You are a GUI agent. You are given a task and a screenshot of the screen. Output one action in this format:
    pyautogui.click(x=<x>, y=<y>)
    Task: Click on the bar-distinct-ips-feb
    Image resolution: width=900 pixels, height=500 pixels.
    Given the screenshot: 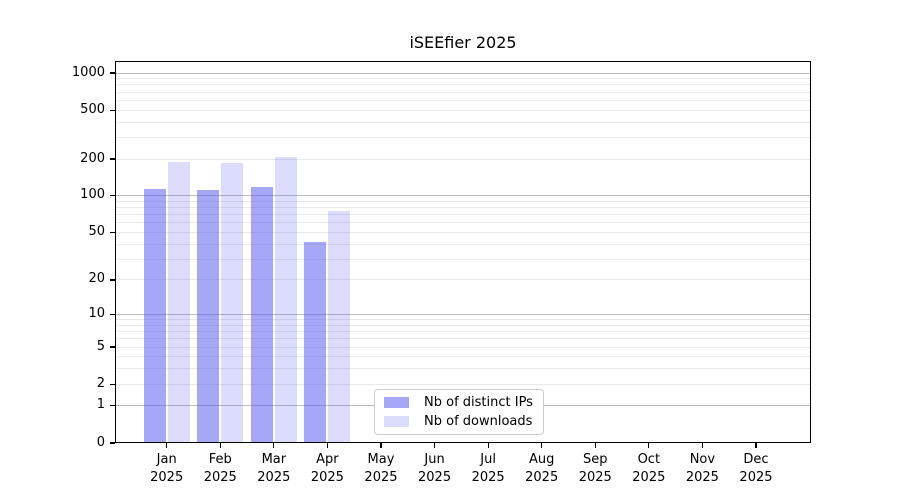 What is the action you would take?
    pyautogui.click(x=208, y=316)
    